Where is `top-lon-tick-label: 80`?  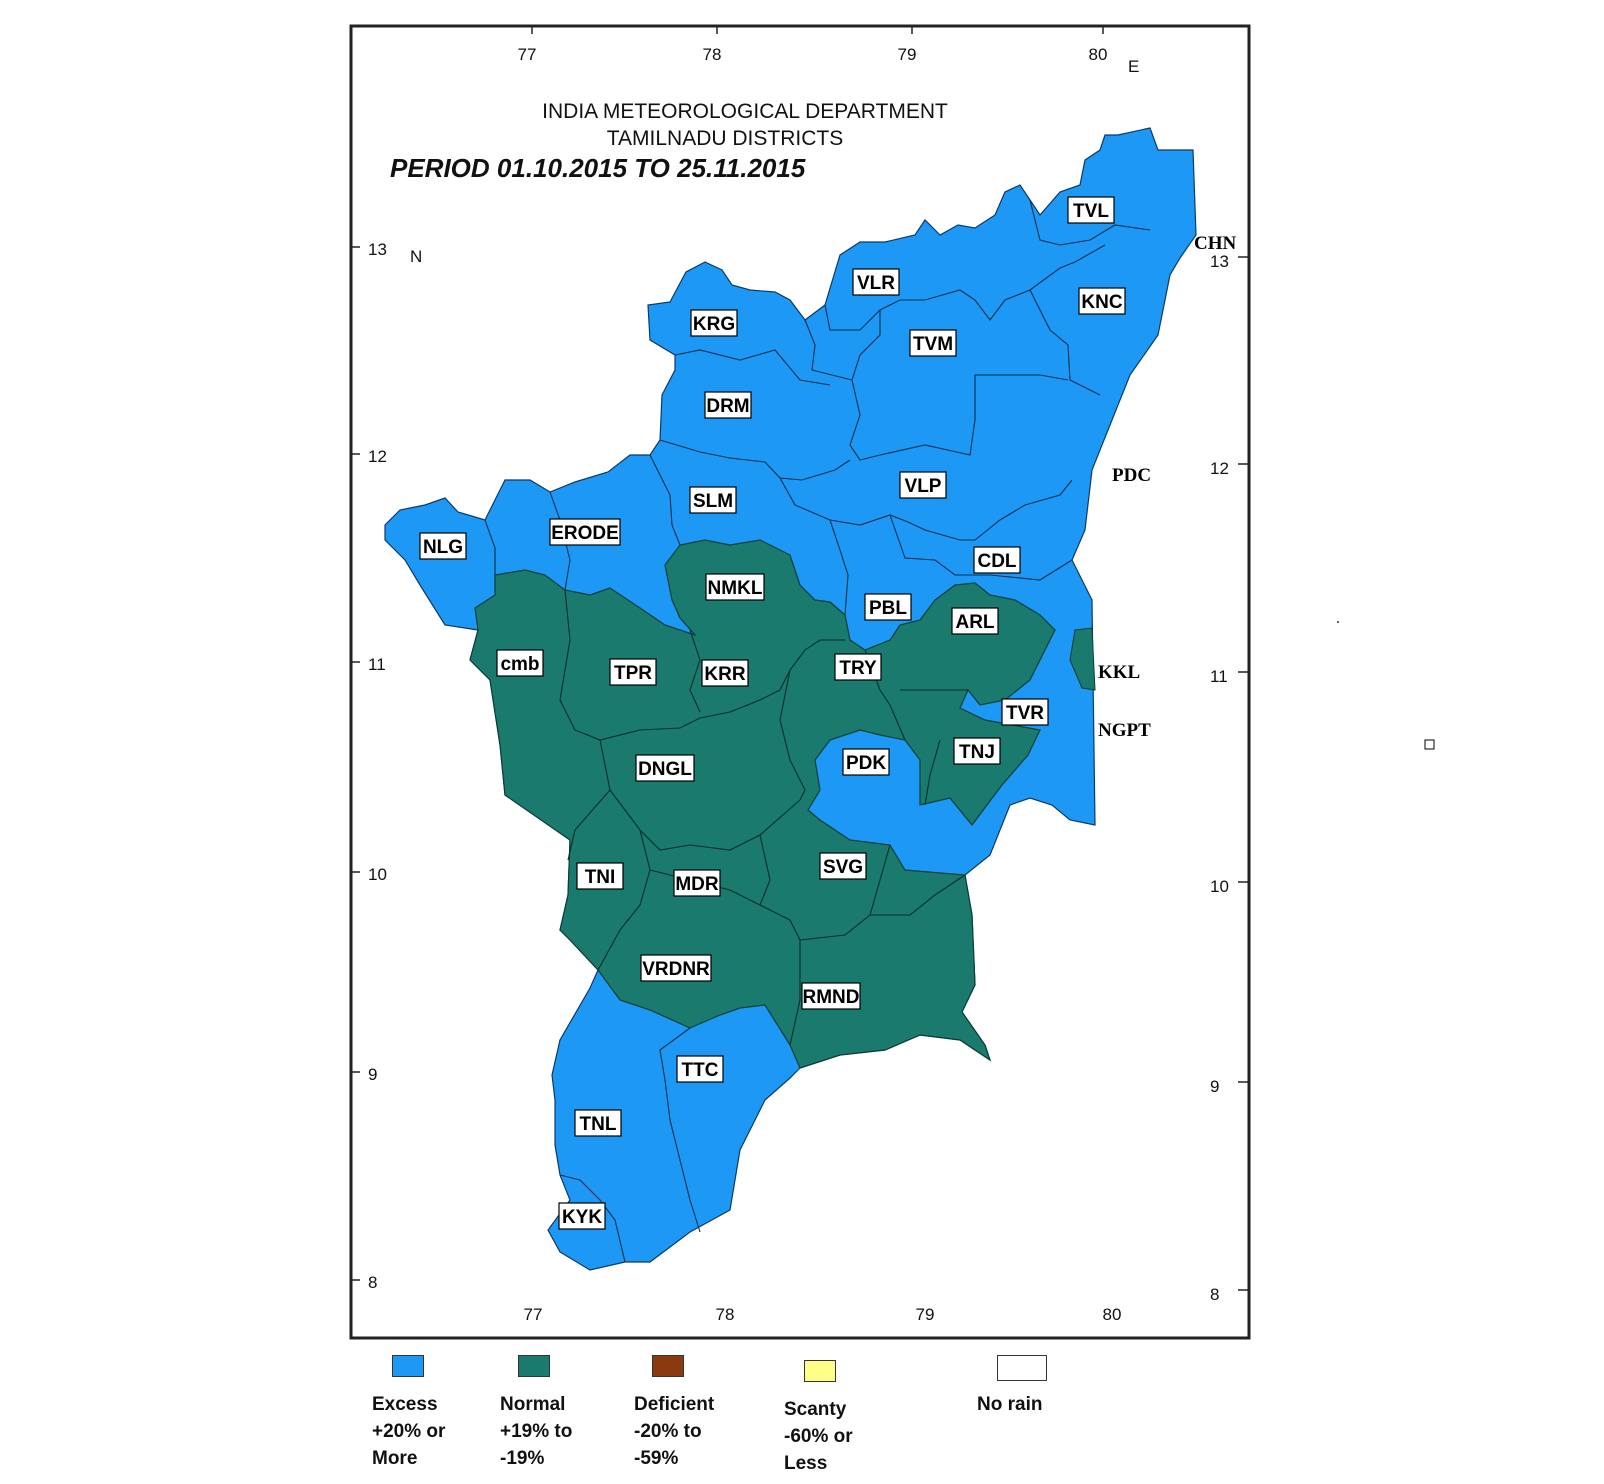
top-lon-tick-label: 80 is located at coordinates (1098, 54).